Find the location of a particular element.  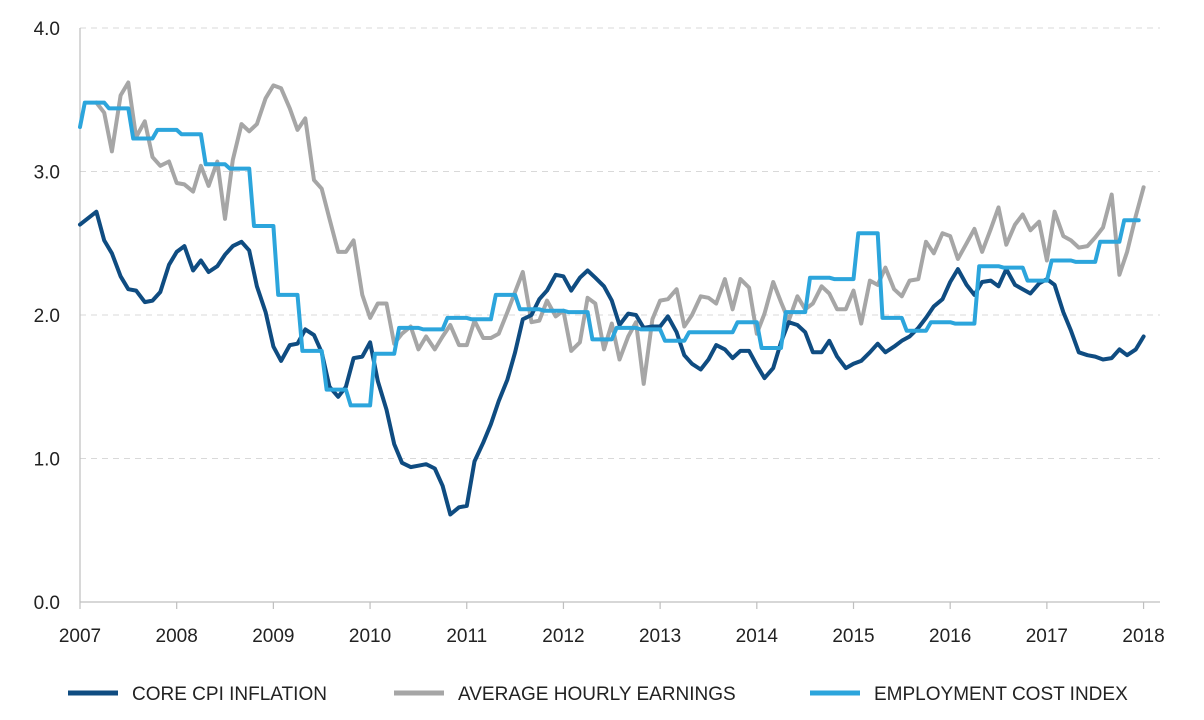

x-tick-label-3: 2010 is located at coordinates (370, 636).